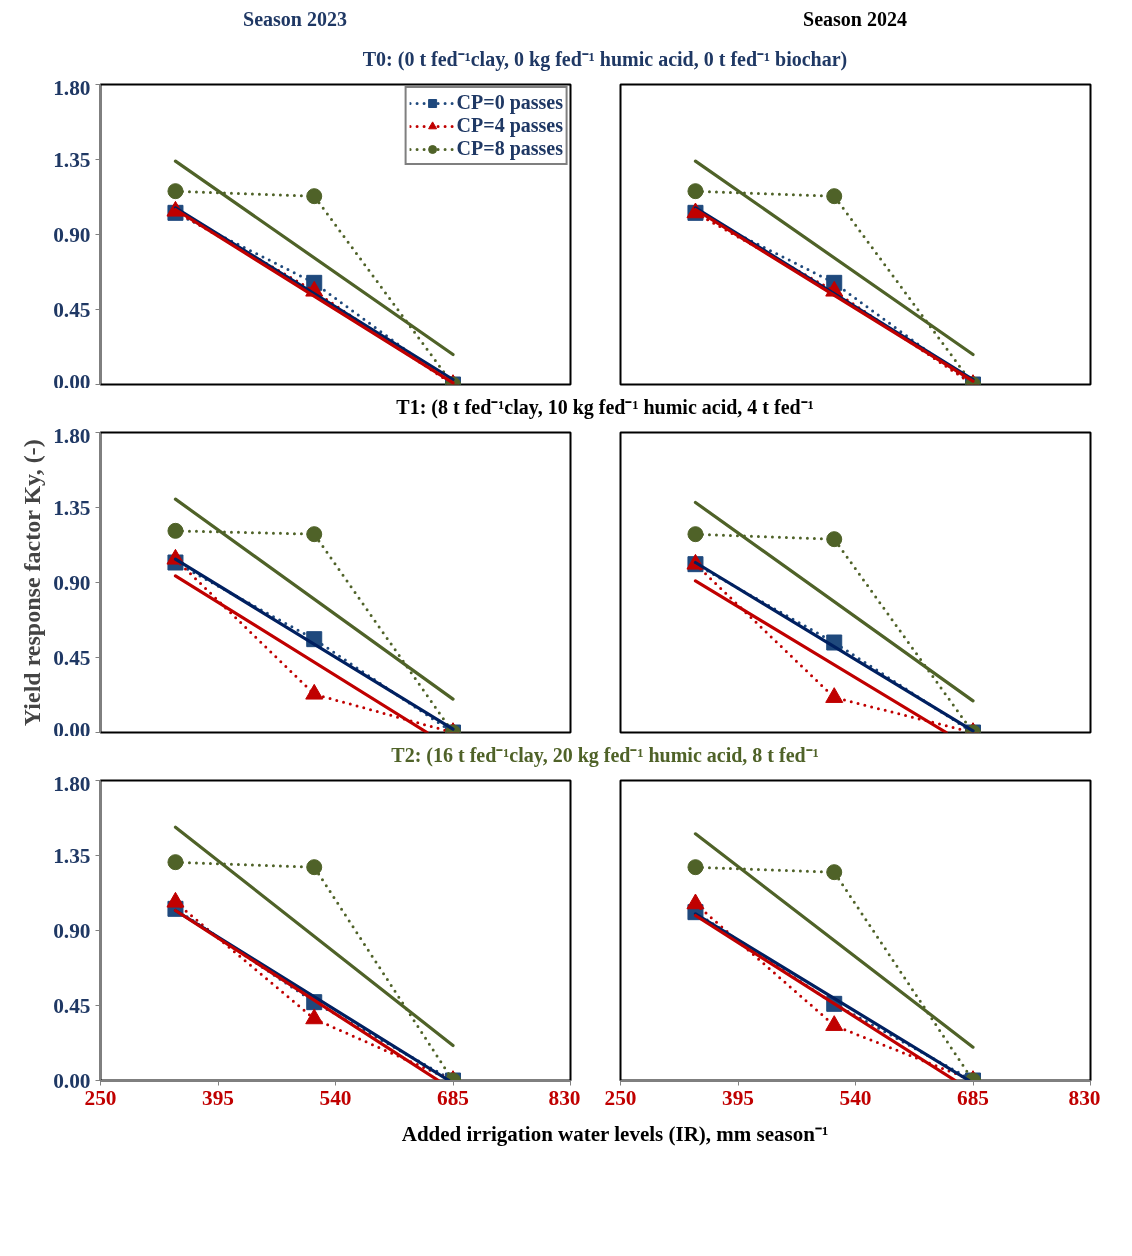 The image size is (1132, 1256). I want to click on x-tick-label: 250, so click(620, 1097).